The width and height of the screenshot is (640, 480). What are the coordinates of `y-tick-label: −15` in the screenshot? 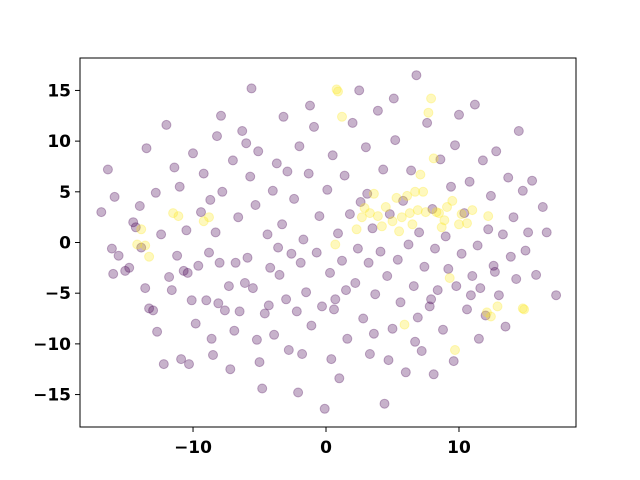 It's located at (52, 396).